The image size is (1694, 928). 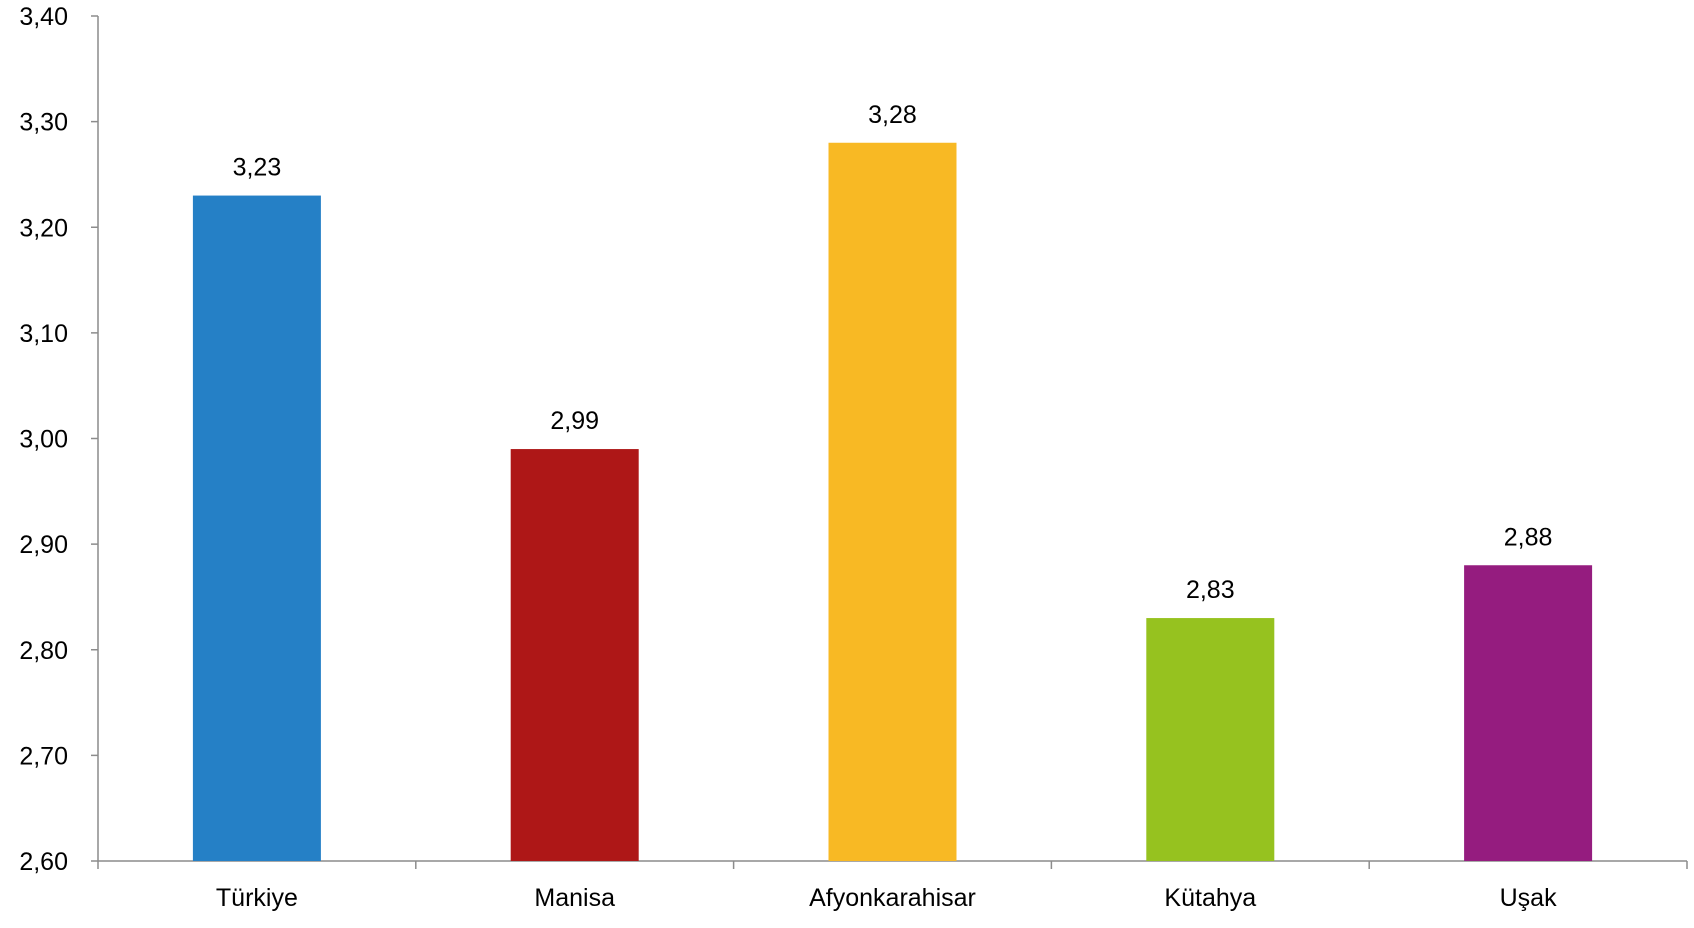 What do you see at coordinates (1210, 590) in the screenshot?
I see `data-label: 2,83` at bounding box center [1210, 590].